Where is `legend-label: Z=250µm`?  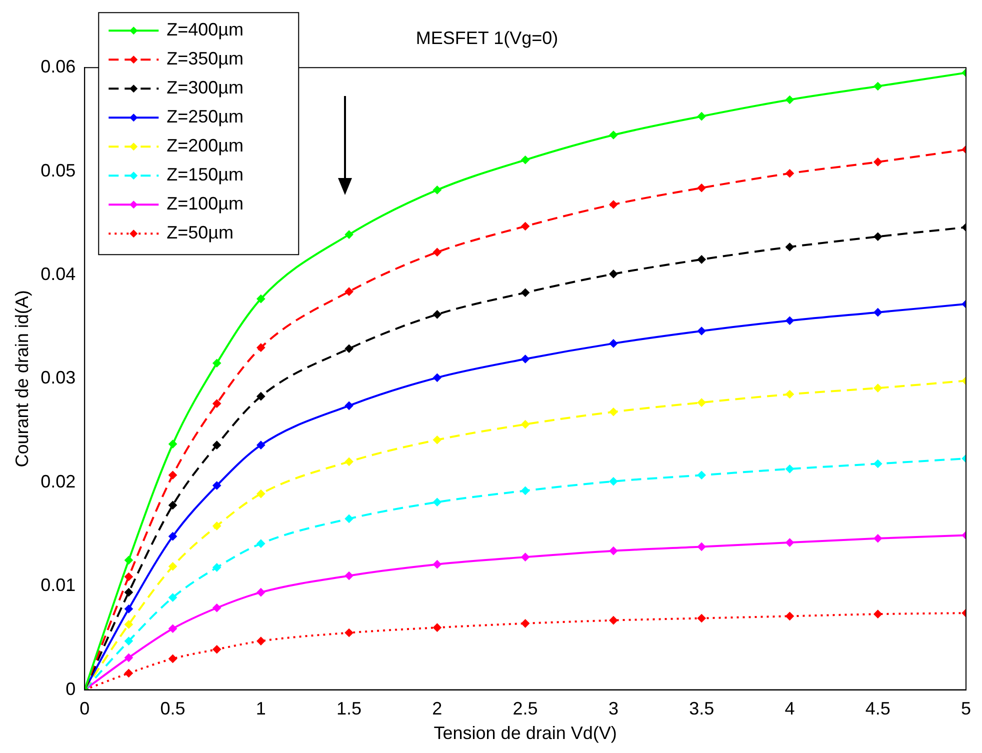 legend-label: Z=250µm is located at coordinates (205, 116).